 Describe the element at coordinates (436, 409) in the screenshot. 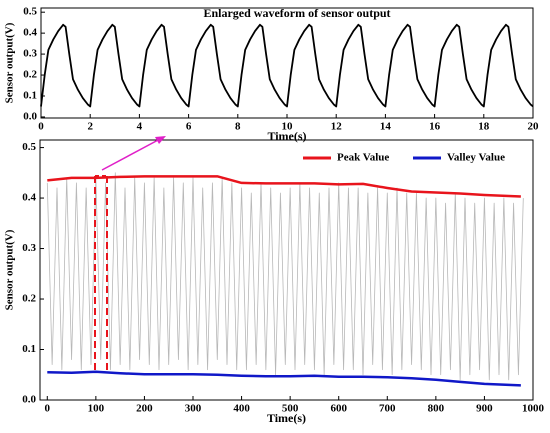

I see `x-tick-label: 800` at that location.